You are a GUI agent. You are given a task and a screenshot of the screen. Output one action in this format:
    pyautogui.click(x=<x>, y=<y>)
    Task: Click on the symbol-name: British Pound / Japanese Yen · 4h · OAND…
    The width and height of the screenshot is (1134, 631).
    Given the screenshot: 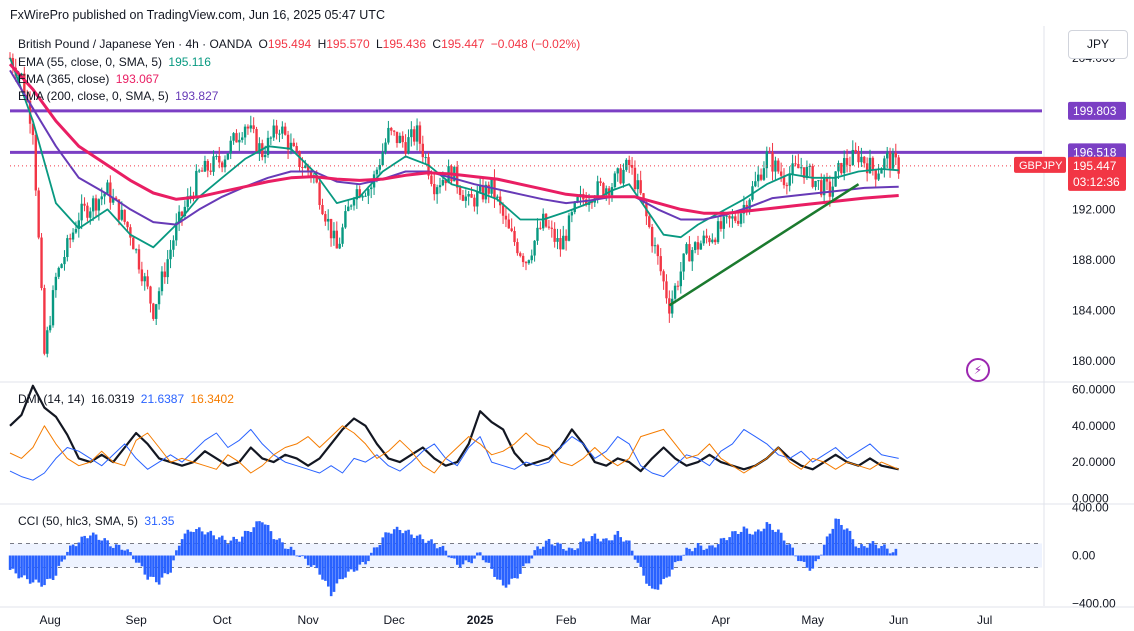 What is the action you would take?
    pyautogui.click(x=135, y=44)
    